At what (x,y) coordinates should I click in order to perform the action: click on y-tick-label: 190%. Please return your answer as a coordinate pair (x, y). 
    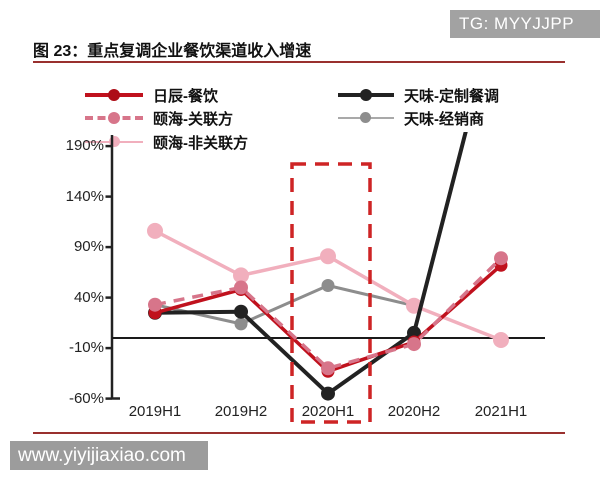
    Looking at the image, I should click on (84, 145).